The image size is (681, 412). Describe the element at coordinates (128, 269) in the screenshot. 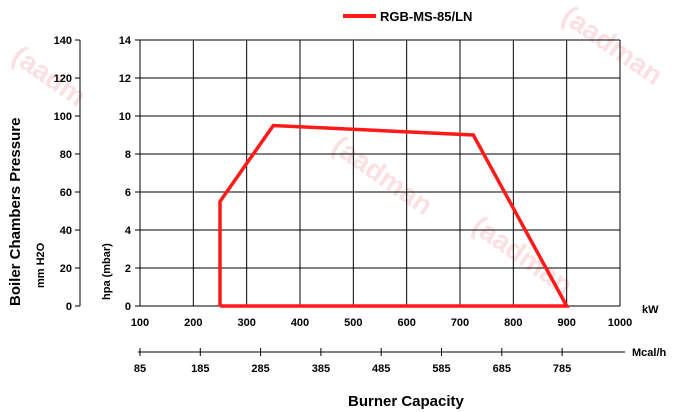

I see `y-tick-label: 2` at that location.